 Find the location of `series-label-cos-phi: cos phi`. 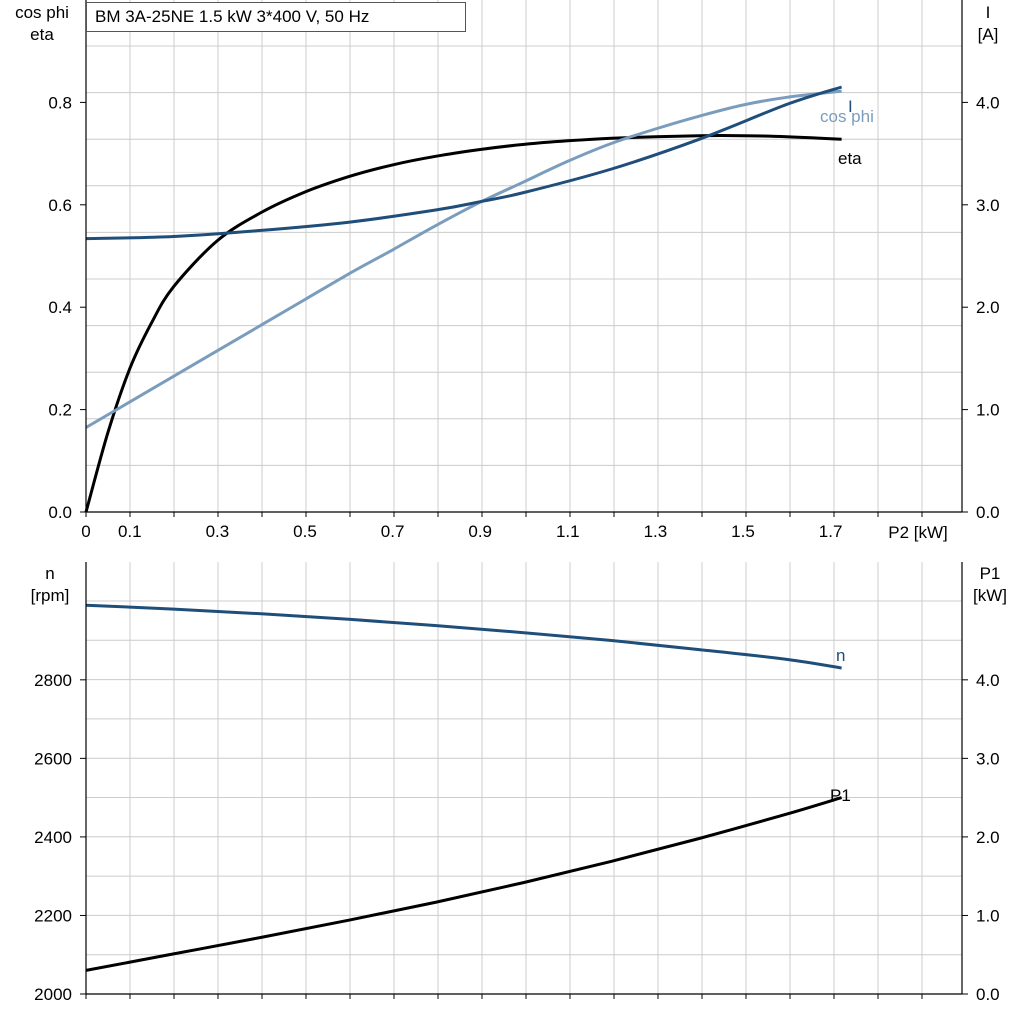

series-label-cos-phi: cos phi is located at coordinates (847, 116).